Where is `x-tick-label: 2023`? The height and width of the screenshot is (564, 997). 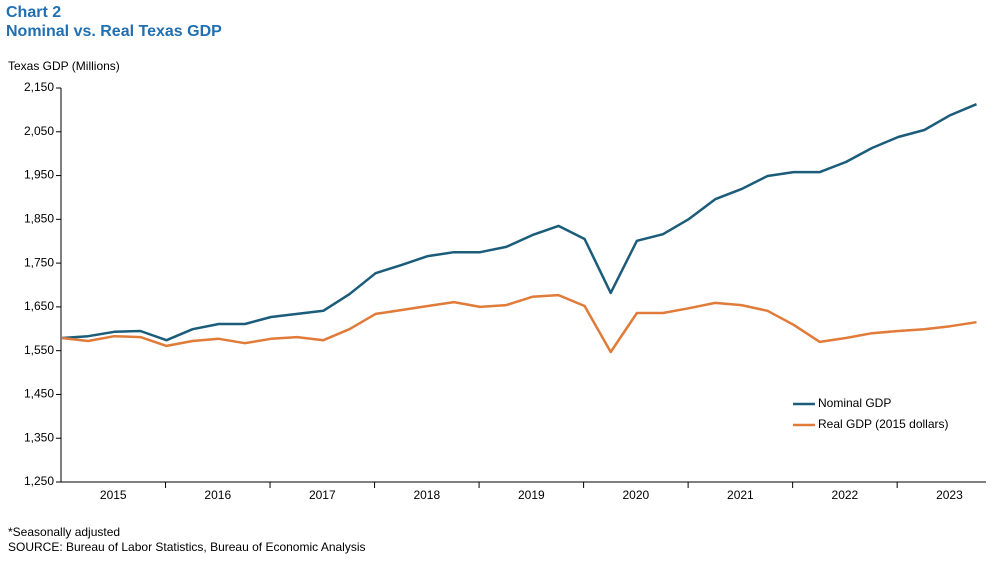
x-tick-label: 2023 is located at coordinates (949, 495).